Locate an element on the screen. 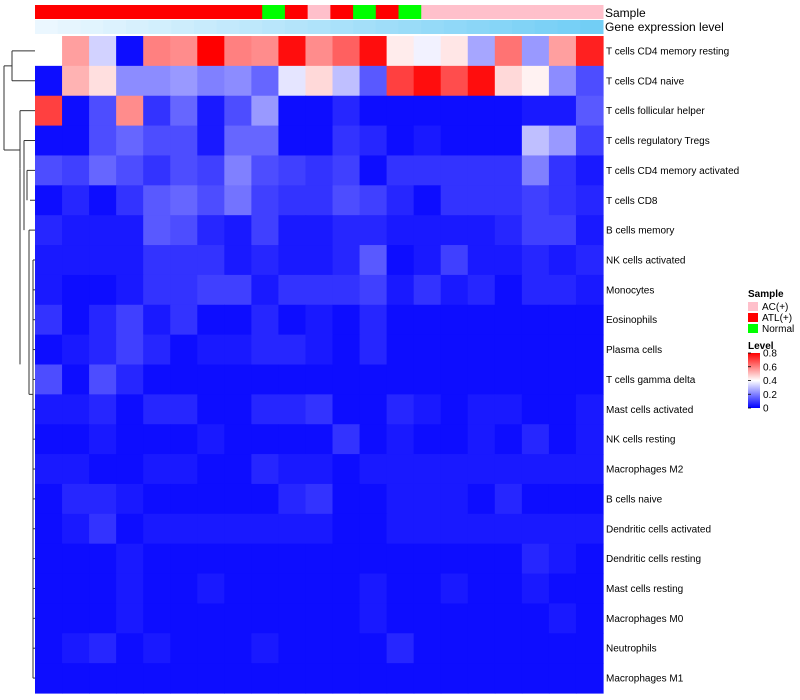  row-label: Mast cells resting is located at coordinates (644, 589).